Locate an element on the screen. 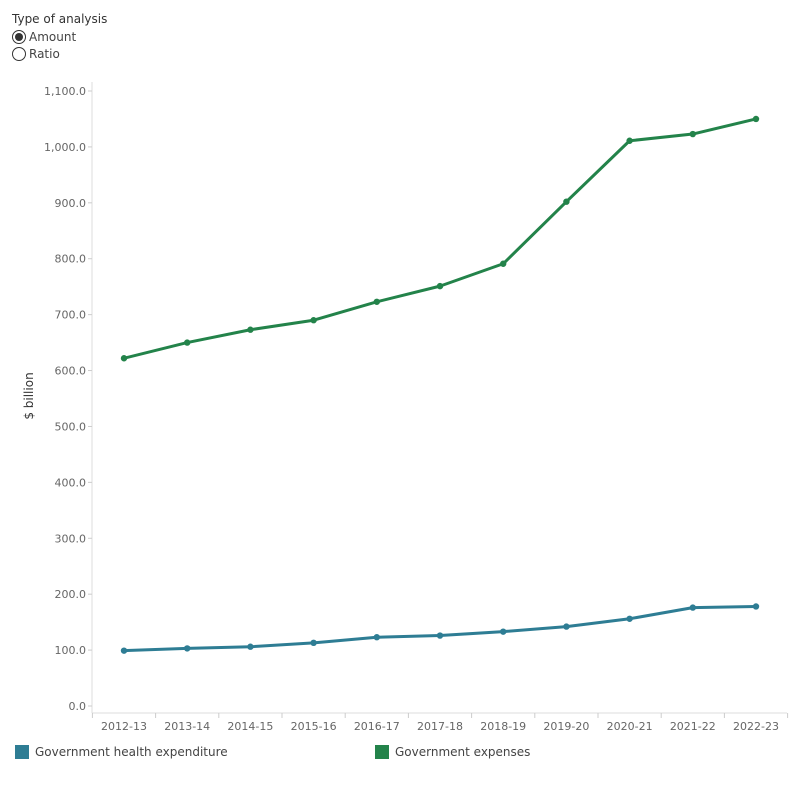  analysis-type-filter: Type of analysis Amount Ratio is located at coordinates (59, 37).